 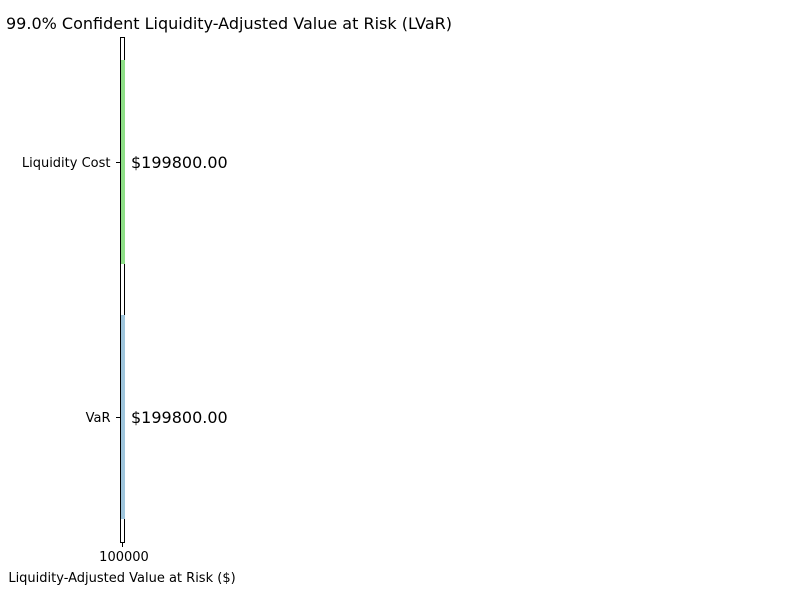 I want to click on bar-liquidity-cost, so click(x=123, y=162).